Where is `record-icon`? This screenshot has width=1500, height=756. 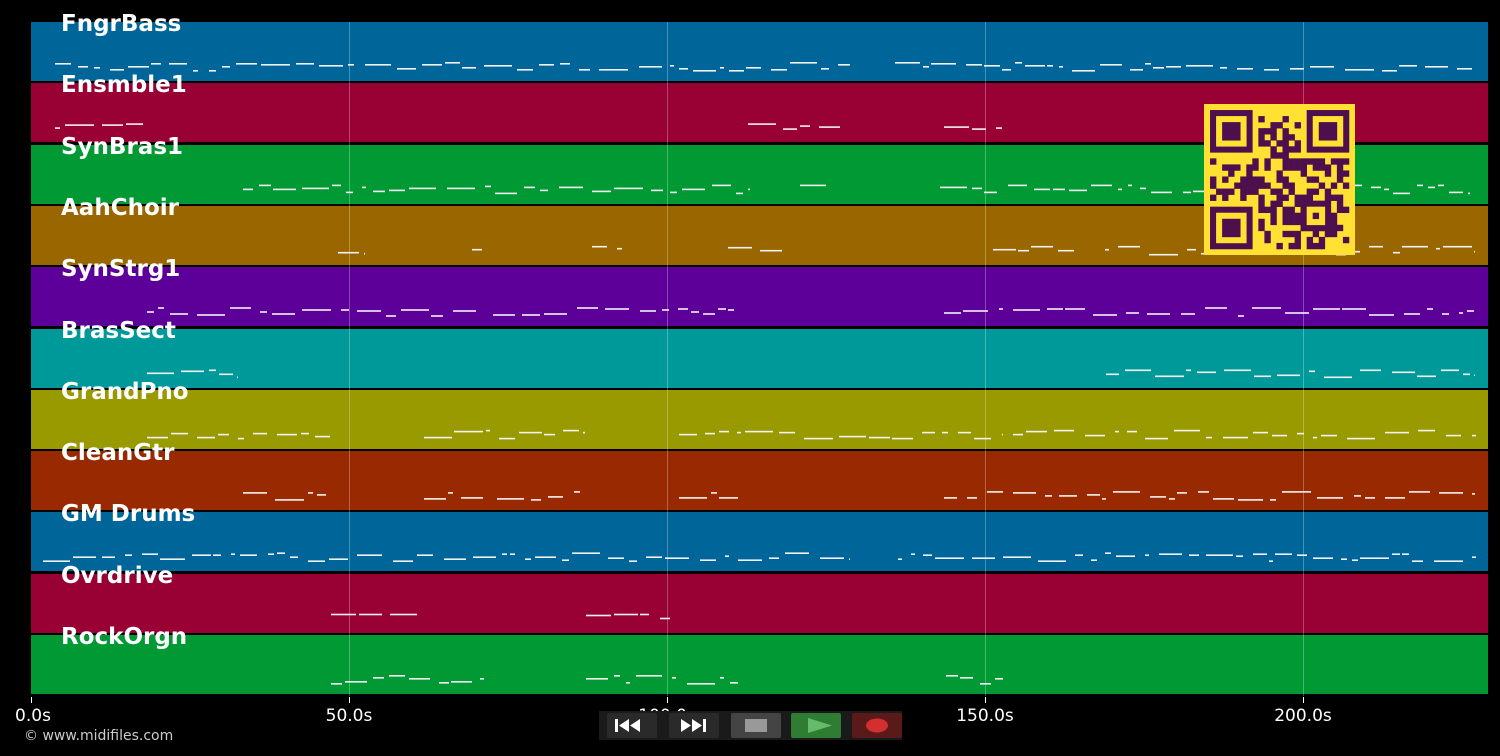
record-icon is located at coordinates (877, 725).